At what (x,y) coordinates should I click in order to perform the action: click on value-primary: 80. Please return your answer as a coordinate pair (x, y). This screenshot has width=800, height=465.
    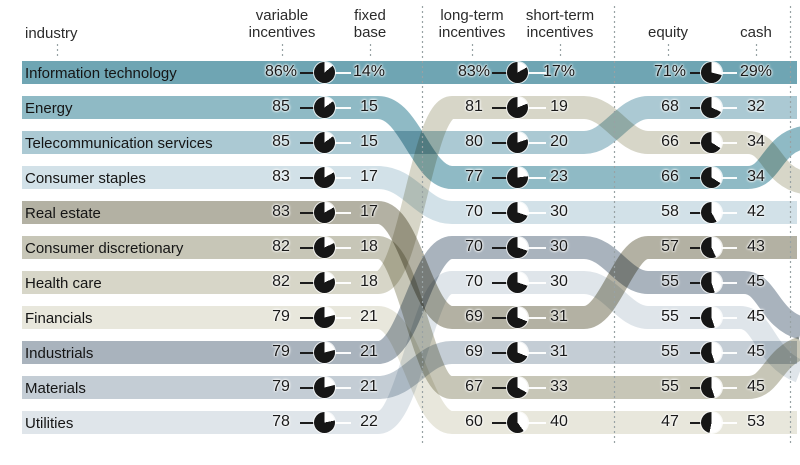
    Looking at the image, I should click on (474, 141).